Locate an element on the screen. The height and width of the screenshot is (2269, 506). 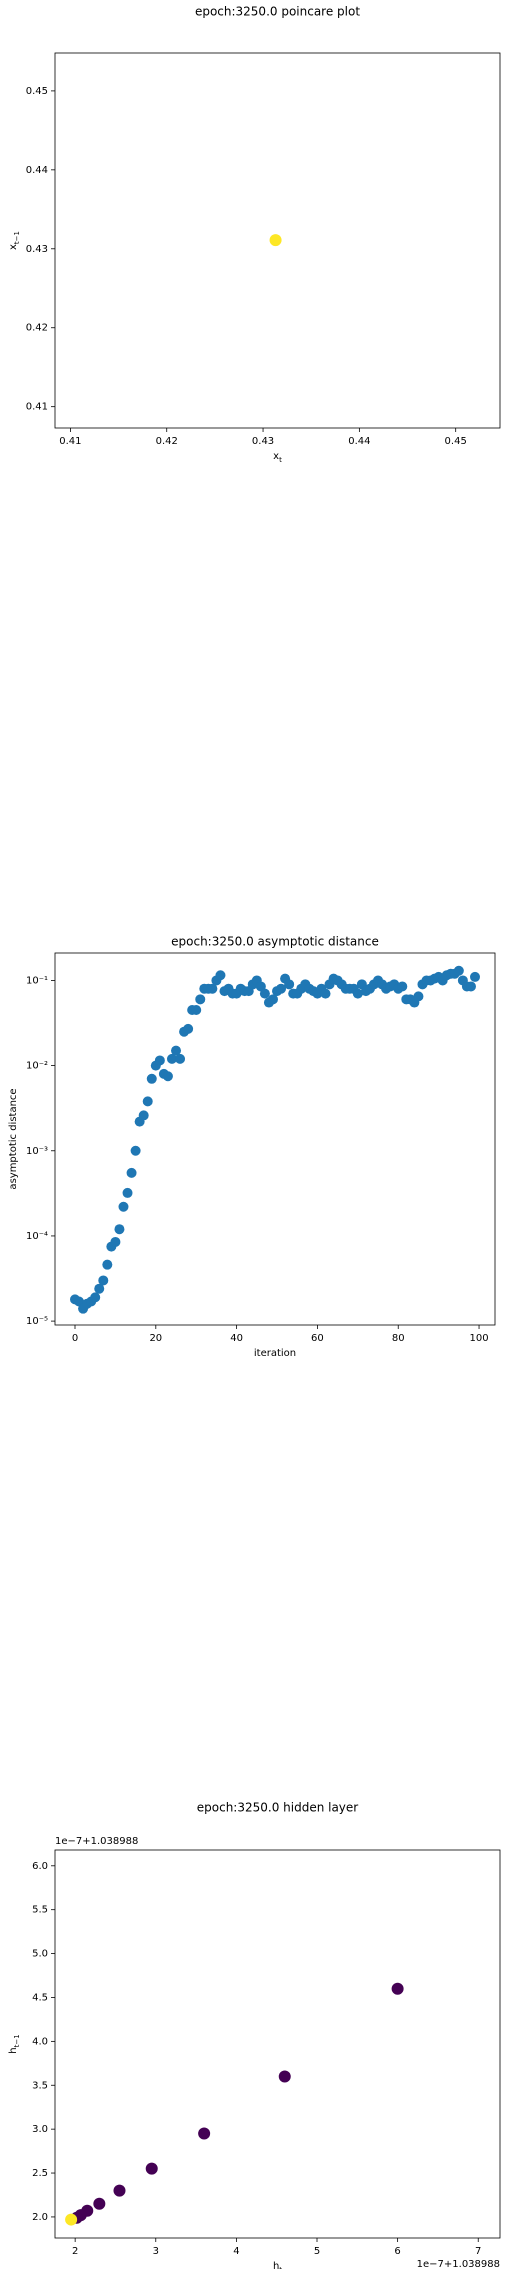
y-axis-label-base: x is located at coordinates (13, 247).